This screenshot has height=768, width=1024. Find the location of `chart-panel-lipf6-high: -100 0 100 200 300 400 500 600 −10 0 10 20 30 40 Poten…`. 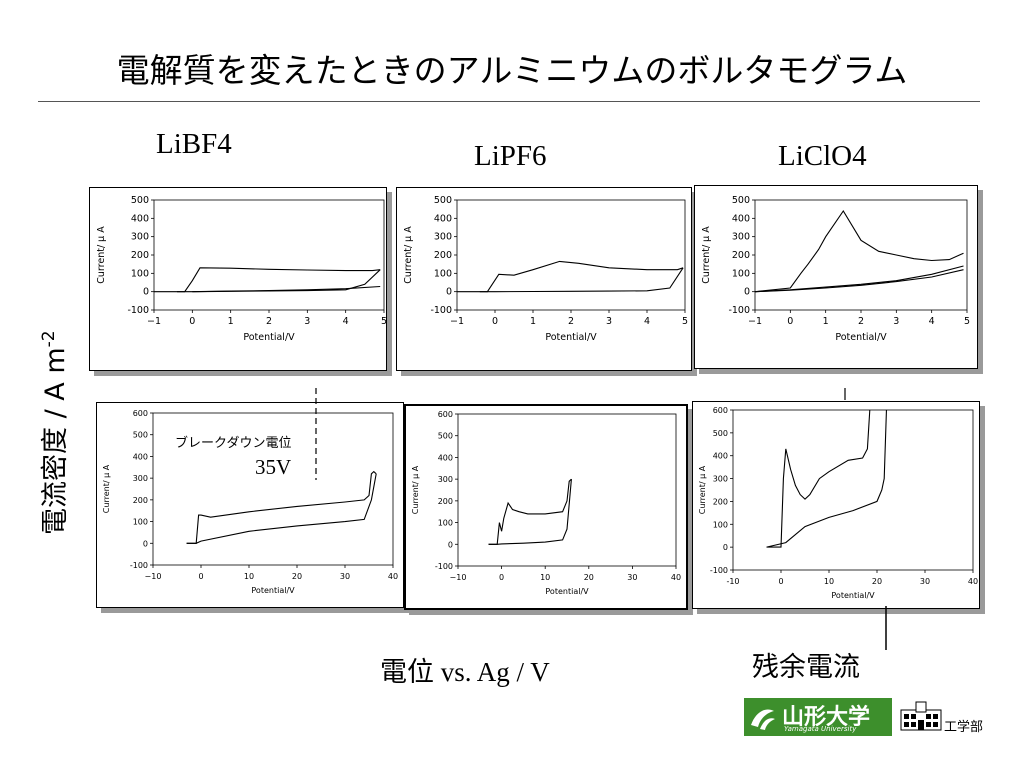

chart-panel-lipf6-high: -100 0 100 200 300 400 500 600 −10 0 10 20 30 40 Poten… is located at coordinates (546, 507).